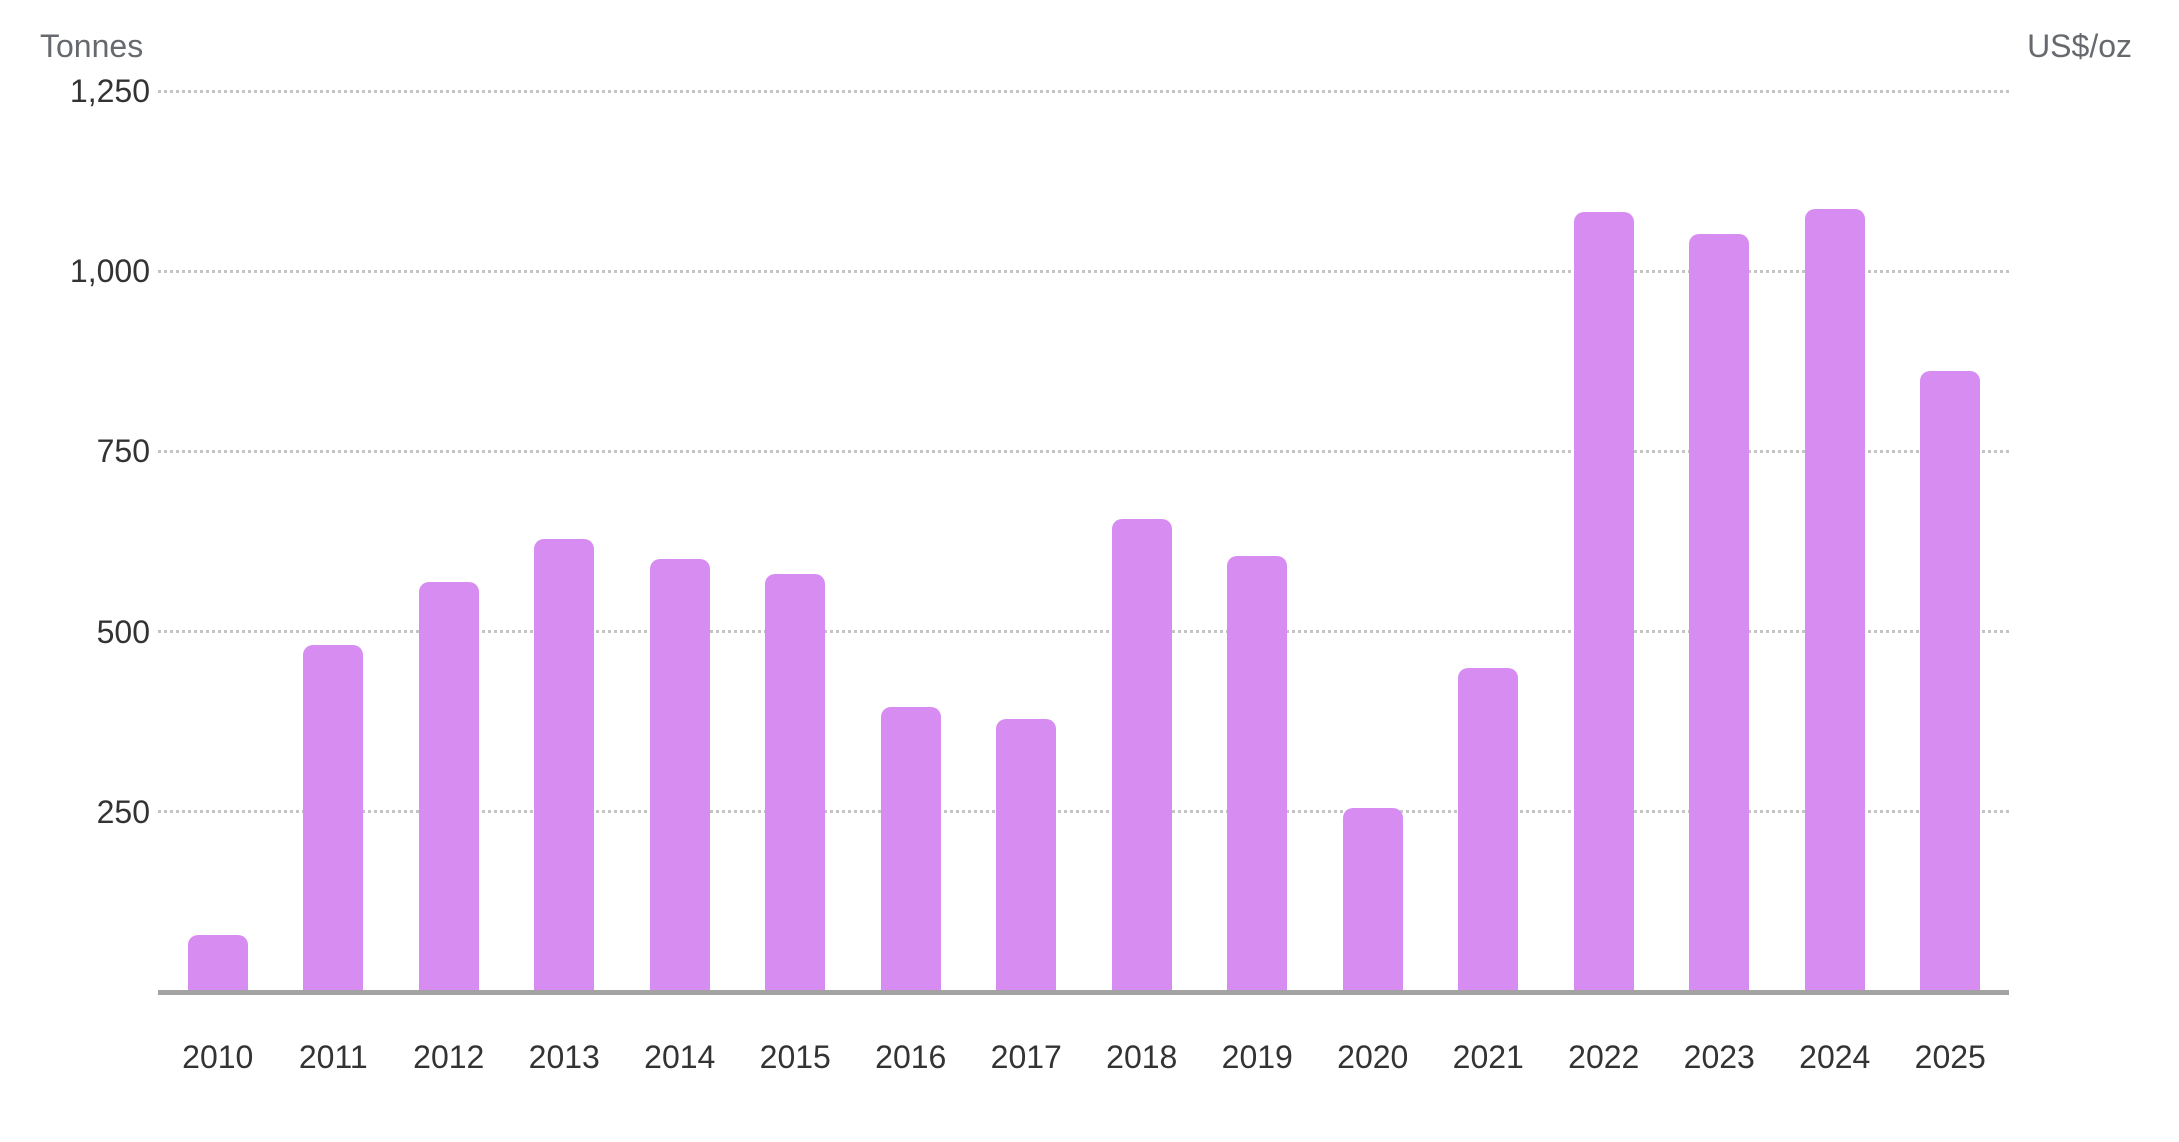 This screenshot has height=1142, width=2179. Describe the element at coordinates (795, 1057) in the screenshot. I see `x-axis-label-2015: 2015` at that location.